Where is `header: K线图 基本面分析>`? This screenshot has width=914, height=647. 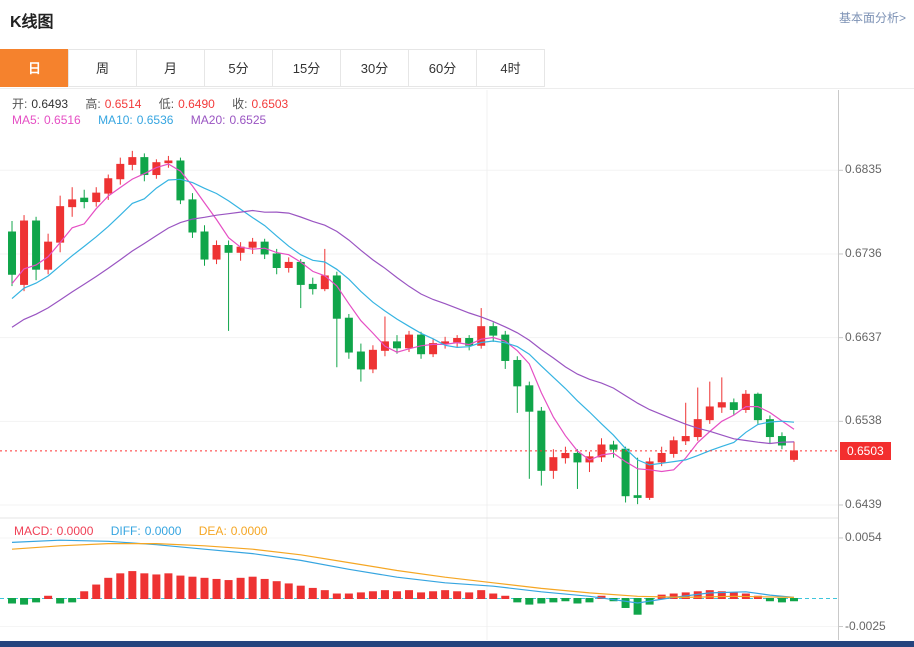 header: K线图 基本面分析> is located at coordinates (457, 20).